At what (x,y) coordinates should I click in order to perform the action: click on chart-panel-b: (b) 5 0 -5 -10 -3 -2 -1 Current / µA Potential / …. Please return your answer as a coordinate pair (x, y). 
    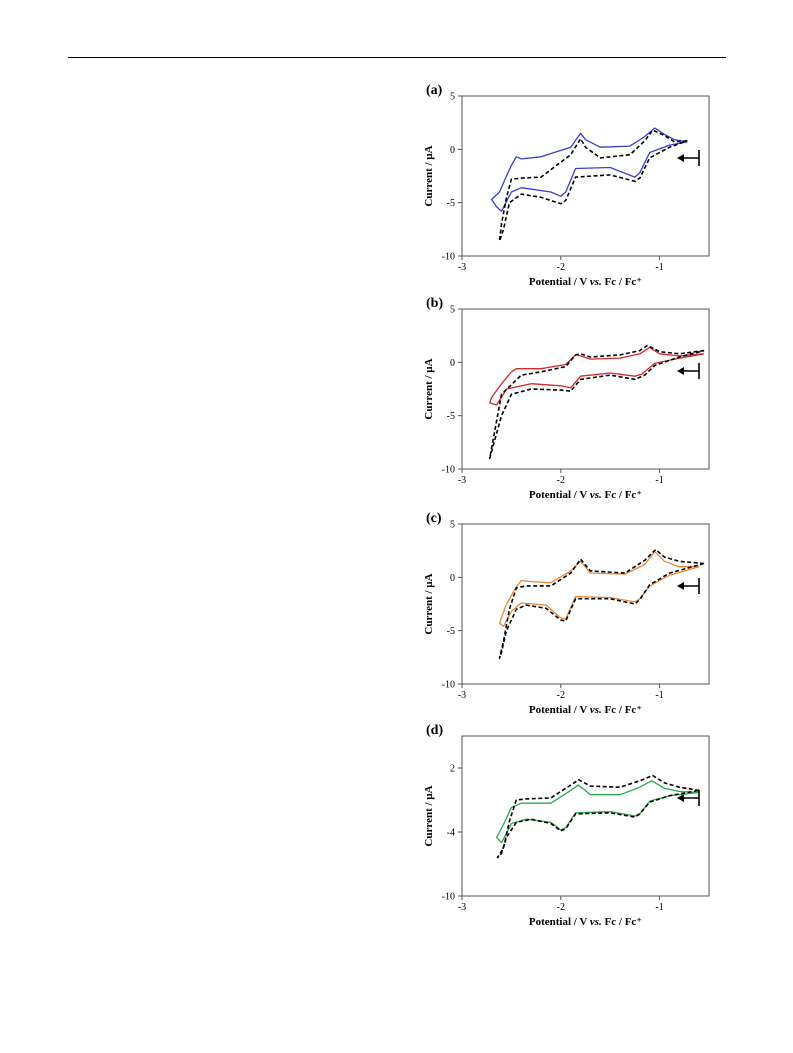
    Looking at the image, I should click on (565, 402).